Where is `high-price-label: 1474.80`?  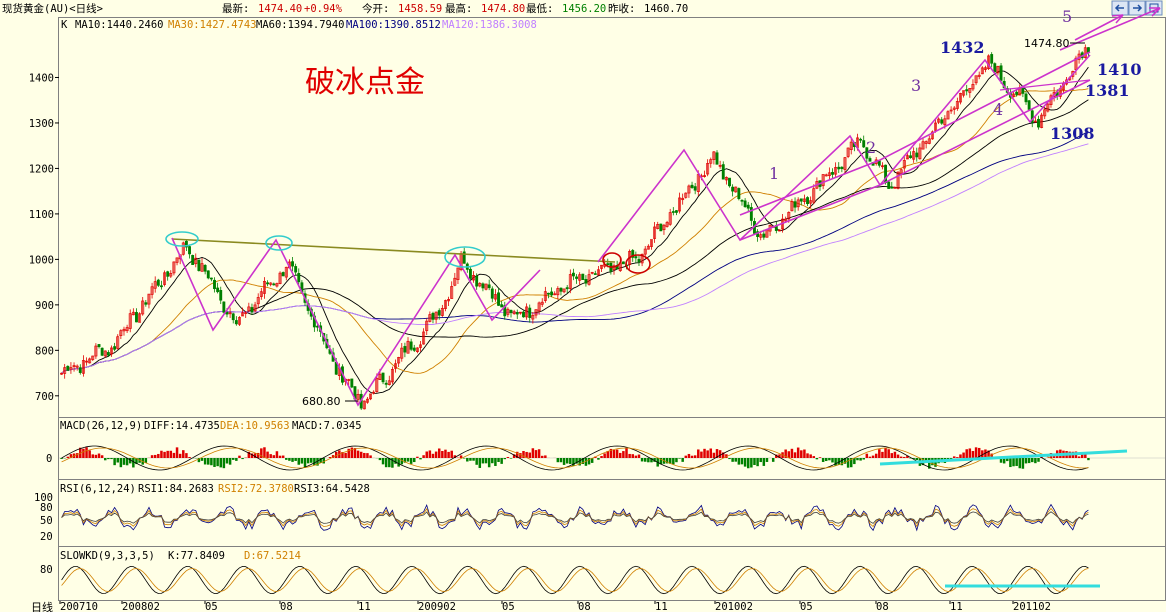
high-price-label: 1474.80 is located at coordinates (1047, 43).